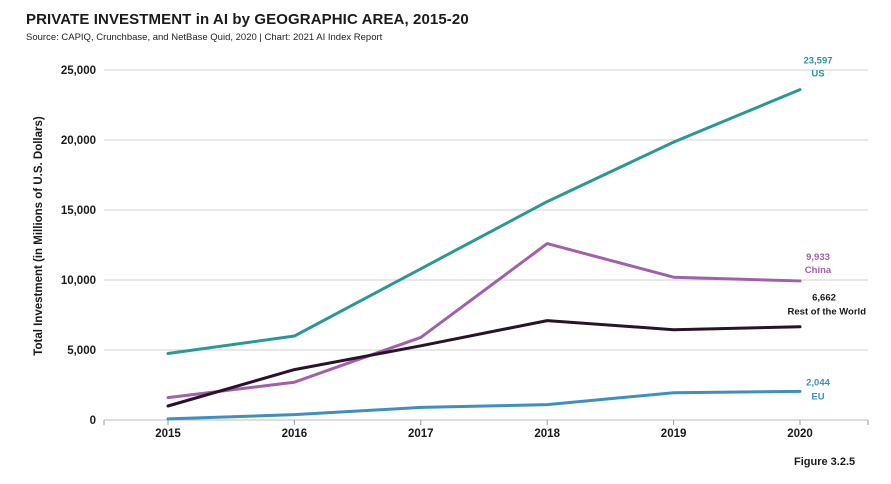 The width and height of the screenshot is (891, 484). I want to click on series-line-eu, so click(484, 405).